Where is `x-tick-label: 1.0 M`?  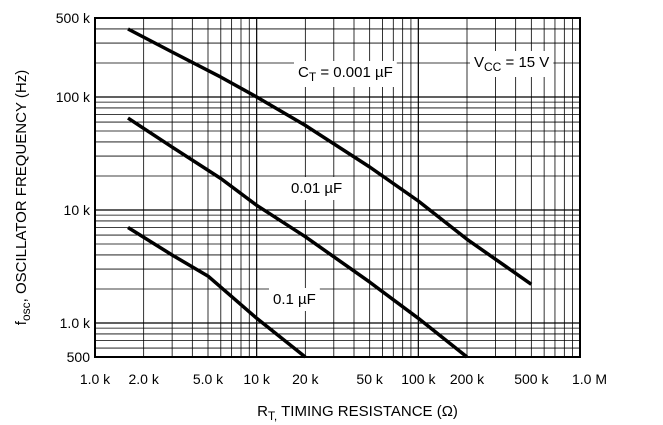
x-tick-label: 1.0 M is located at coordinates (589, 379).